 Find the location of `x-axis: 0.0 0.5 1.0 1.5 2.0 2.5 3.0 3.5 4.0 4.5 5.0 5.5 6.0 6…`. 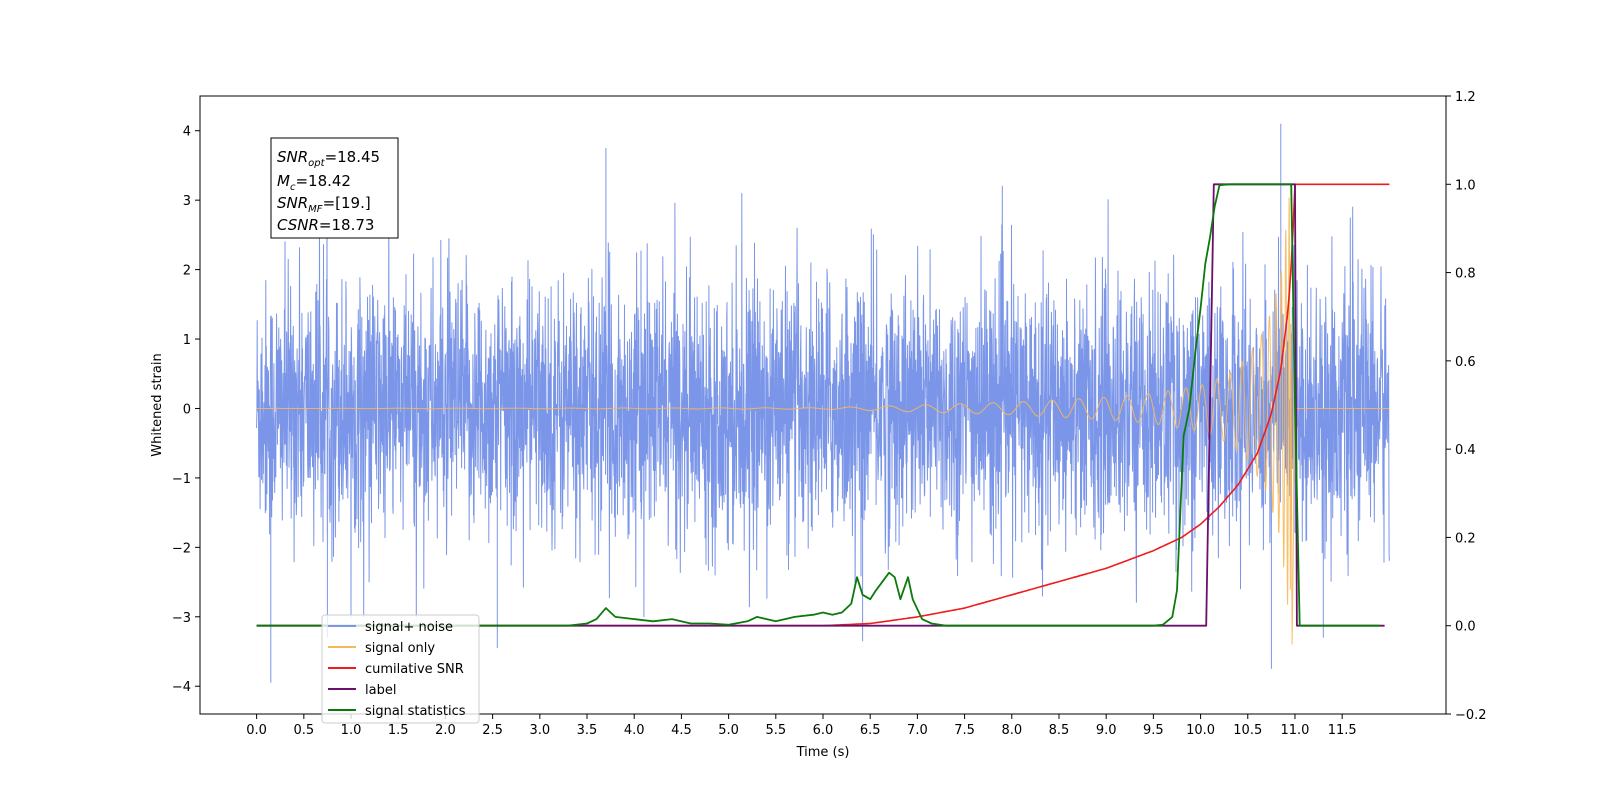

x-axis: 0.0 0.5 1.0 1.5 2.0 2.5 3.0 3.5 4.0 4.5 5.0 5.5 6.0 6… is located at coordinates (801, 726).